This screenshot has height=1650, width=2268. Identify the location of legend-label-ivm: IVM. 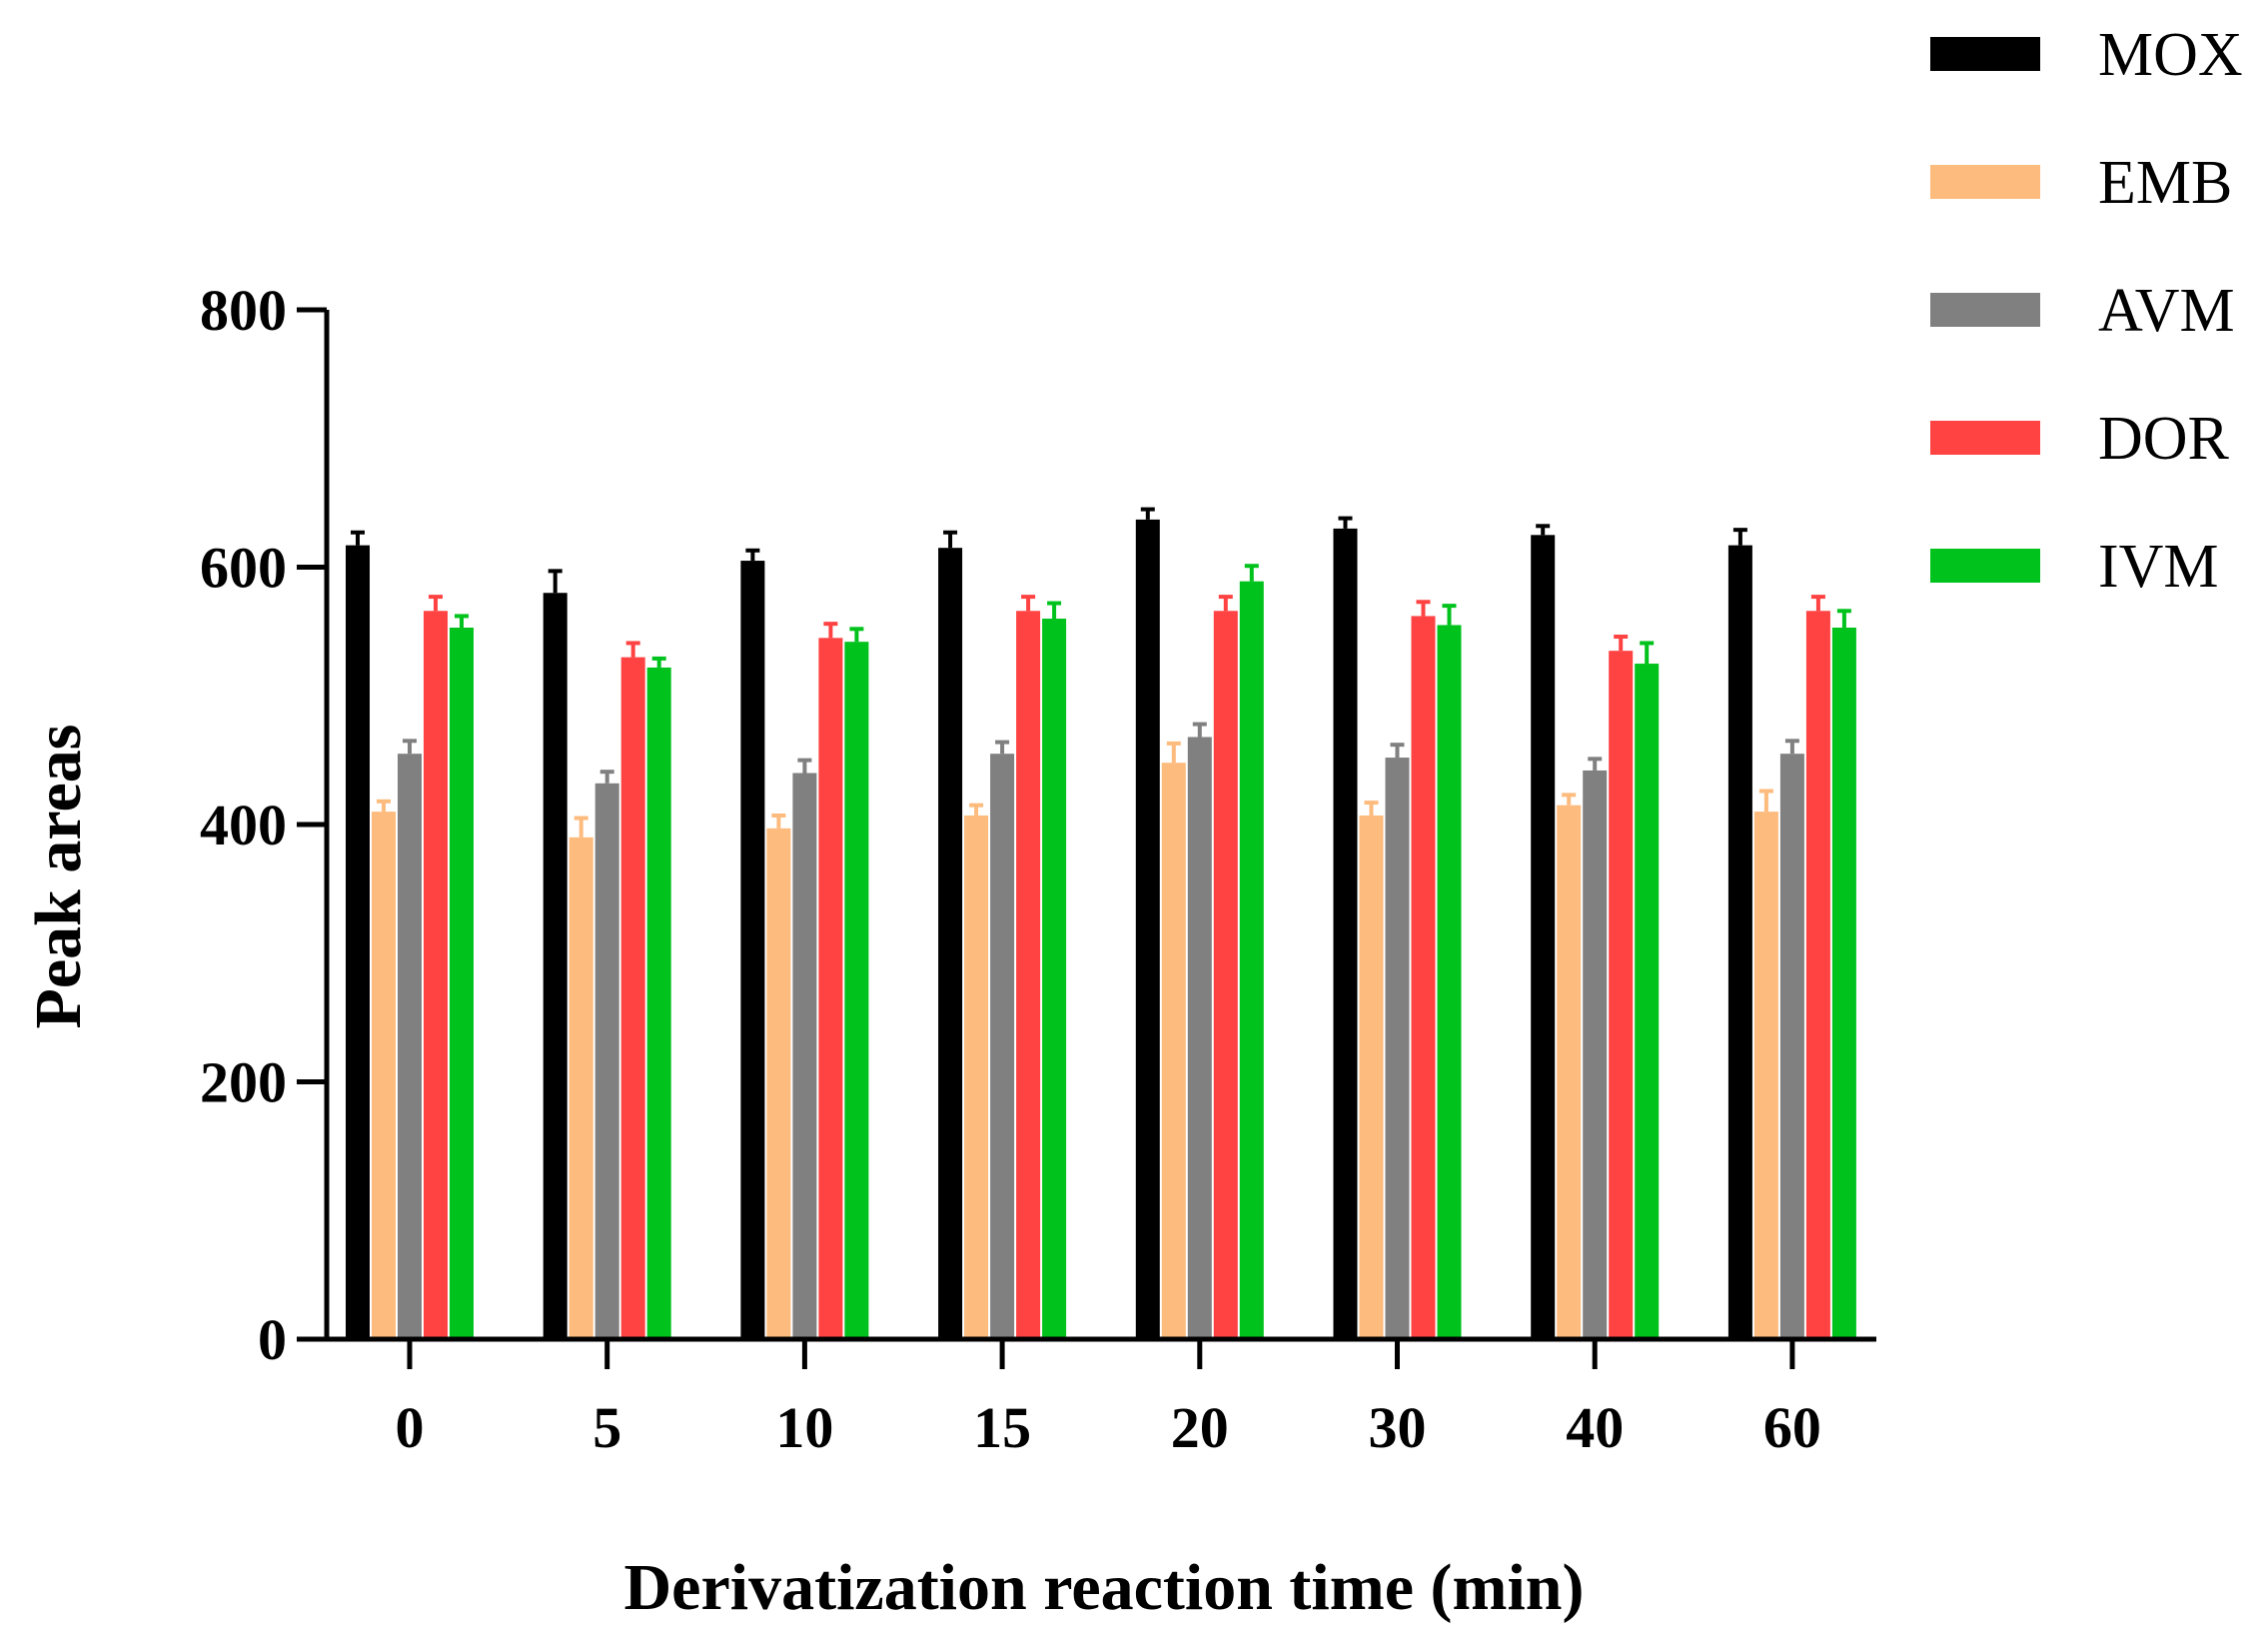
(2158, 567).